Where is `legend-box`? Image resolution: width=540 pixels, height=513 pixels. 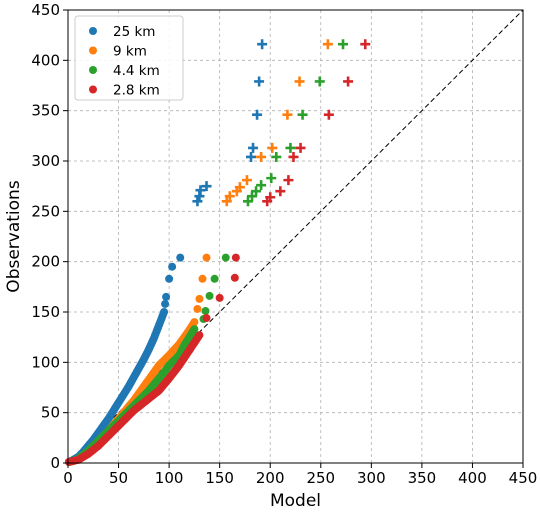 legend-box is located at coordinates (129, 58).